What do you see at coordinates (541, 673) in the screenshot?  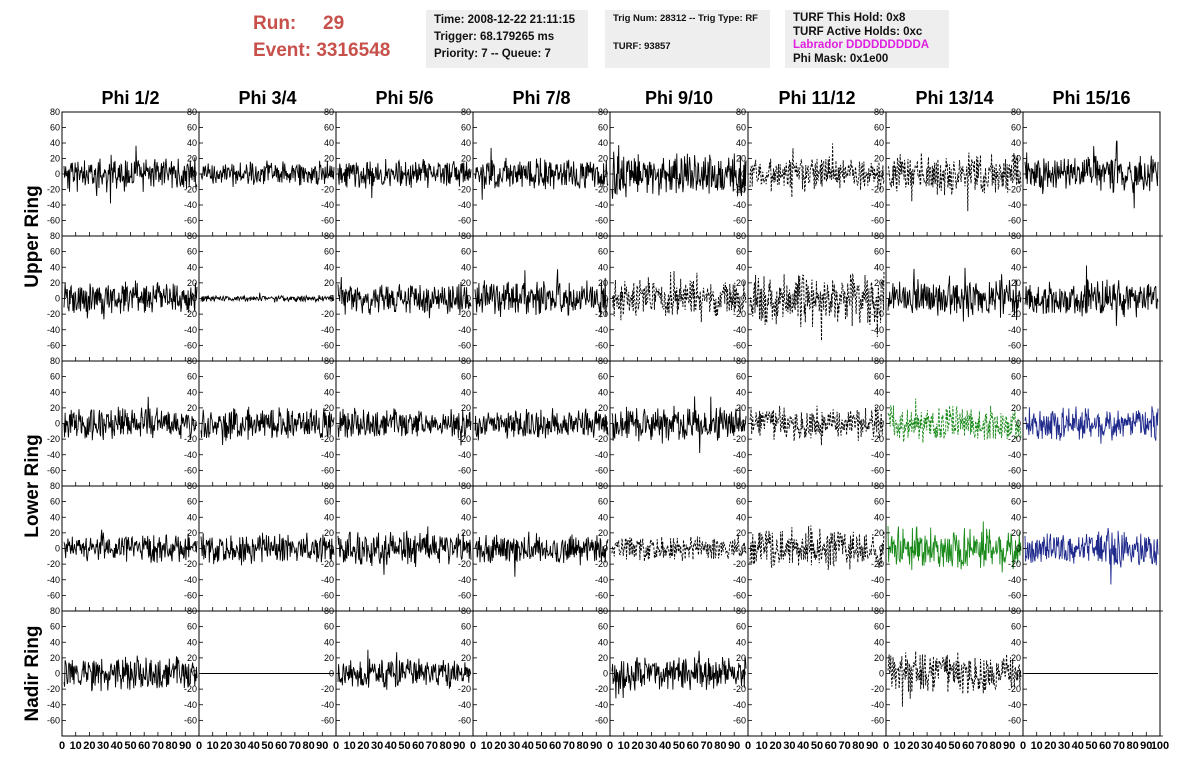 I see `plot-frame` at bounding box center [541, 673].